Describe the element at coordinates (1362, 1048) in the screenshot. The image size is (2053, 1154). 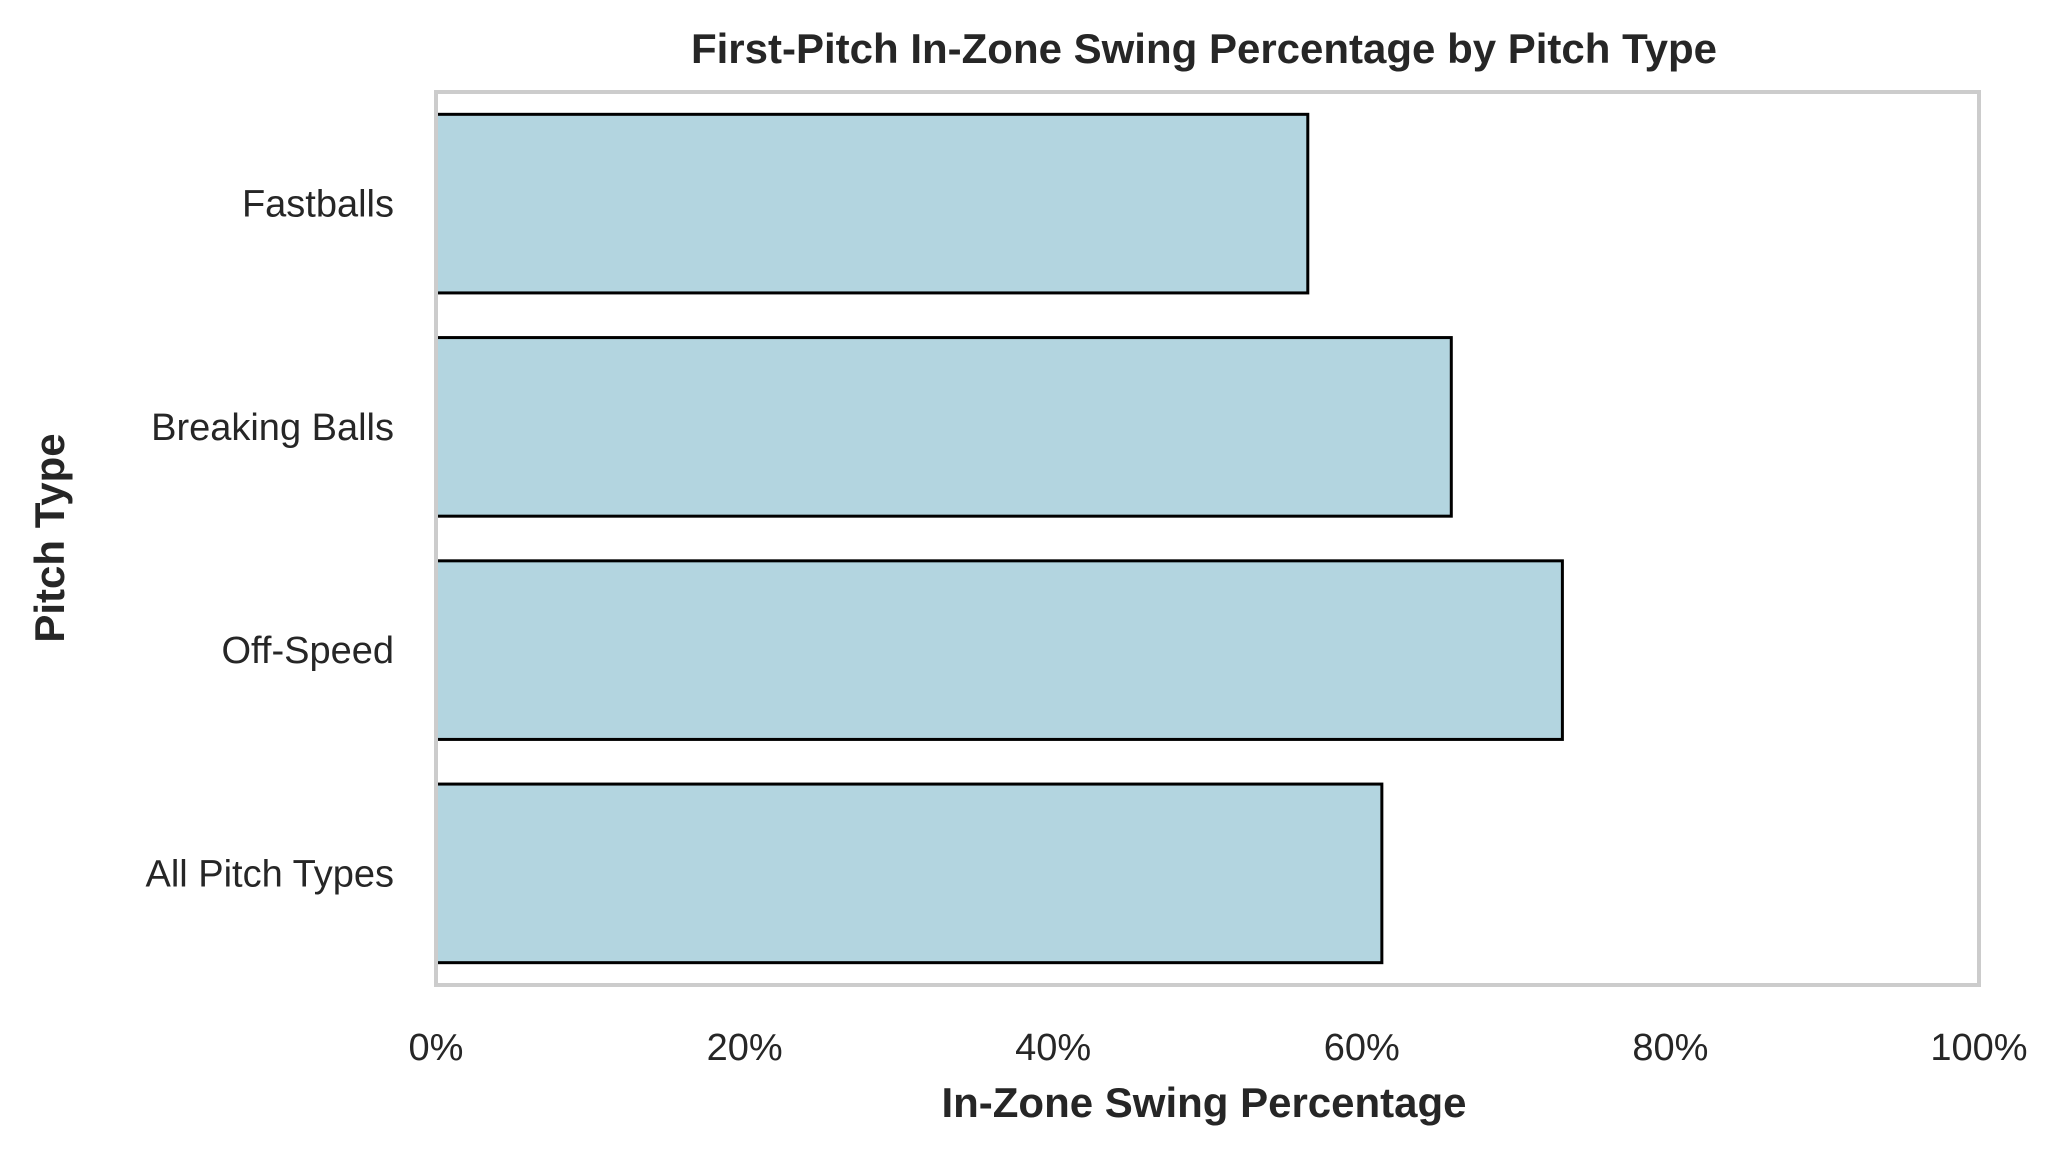
I see `x-tick-label: 60%` at that location.